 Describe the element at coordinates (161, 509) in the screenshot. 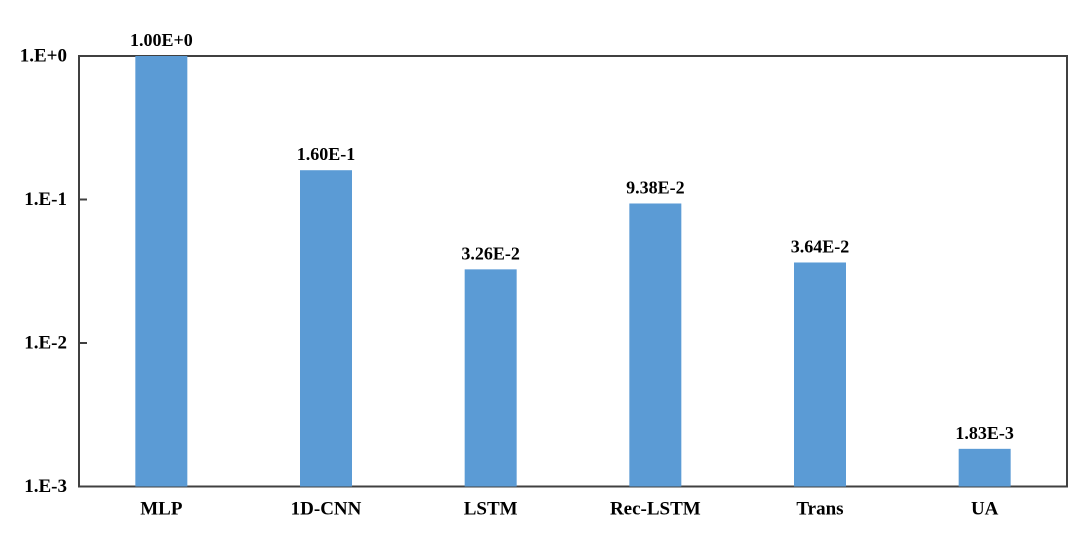

I see `x-tick-label: MLP` at that location.